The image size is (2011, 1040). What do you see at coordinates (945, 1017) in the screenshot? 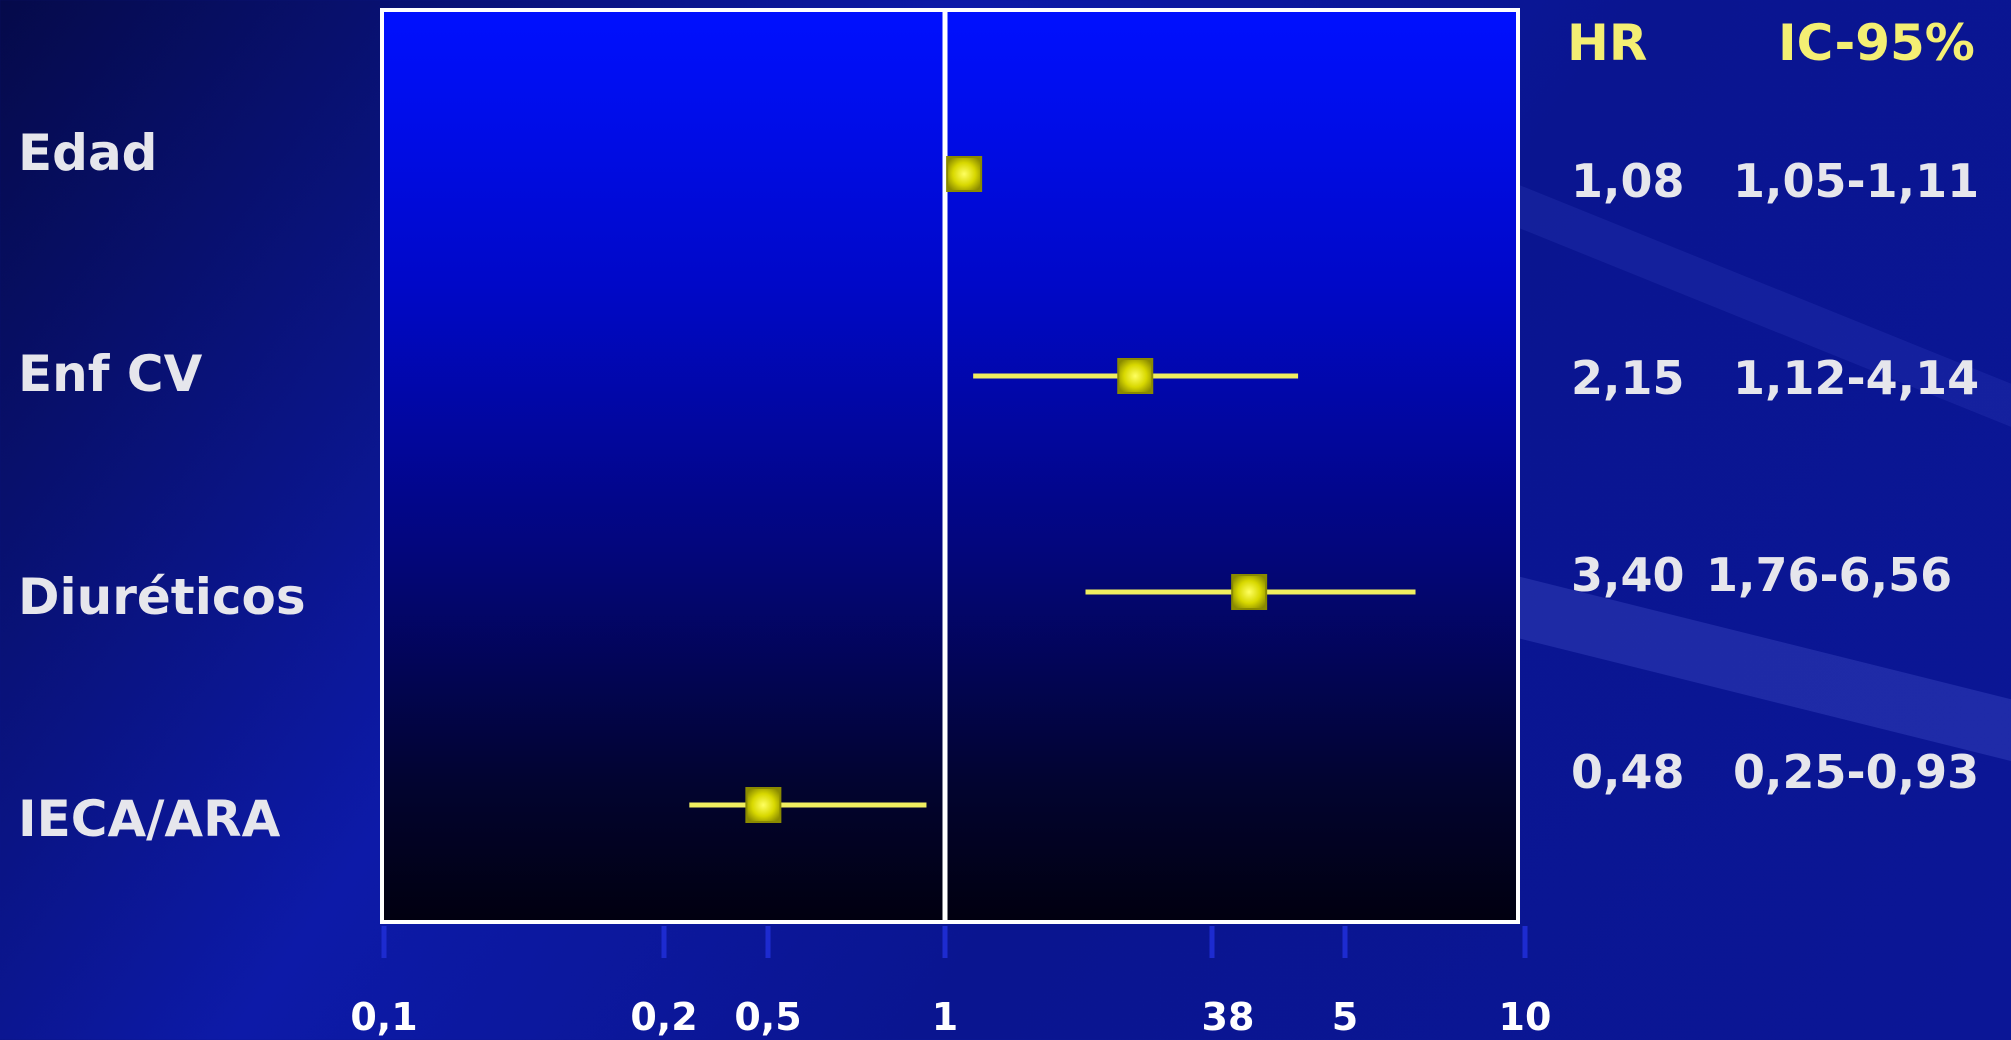
I see `x-tick-label: 1` at bounding box center [945, 1017].